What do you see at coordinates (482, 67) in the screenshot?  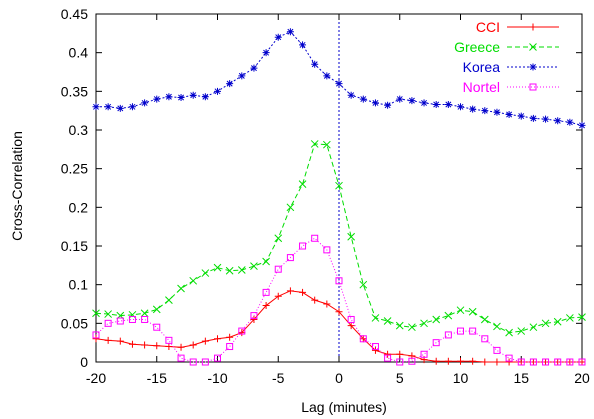 I see `legend-label: Korea` at bounding box center [482, 67].